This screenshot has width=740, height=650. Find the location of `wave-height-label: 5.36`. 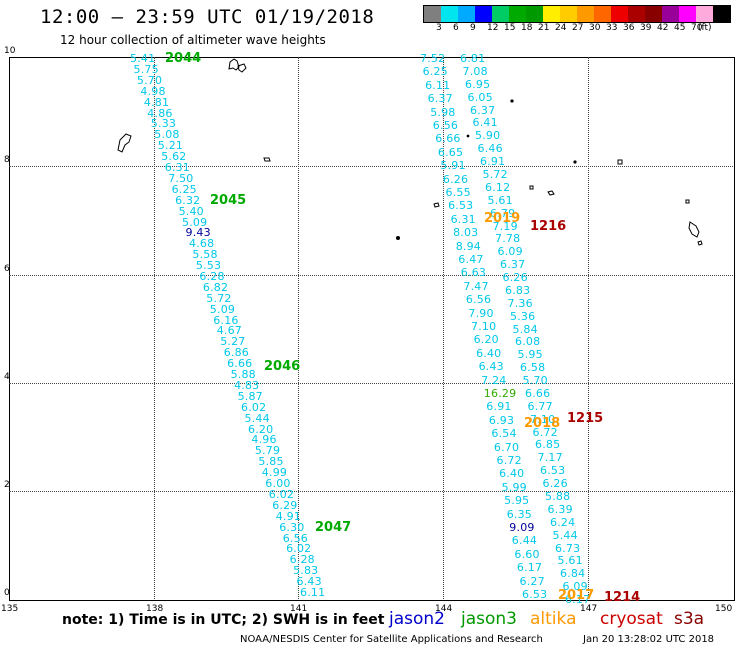

wave-height-label: 5.36 is located at coordinates (523, 316).